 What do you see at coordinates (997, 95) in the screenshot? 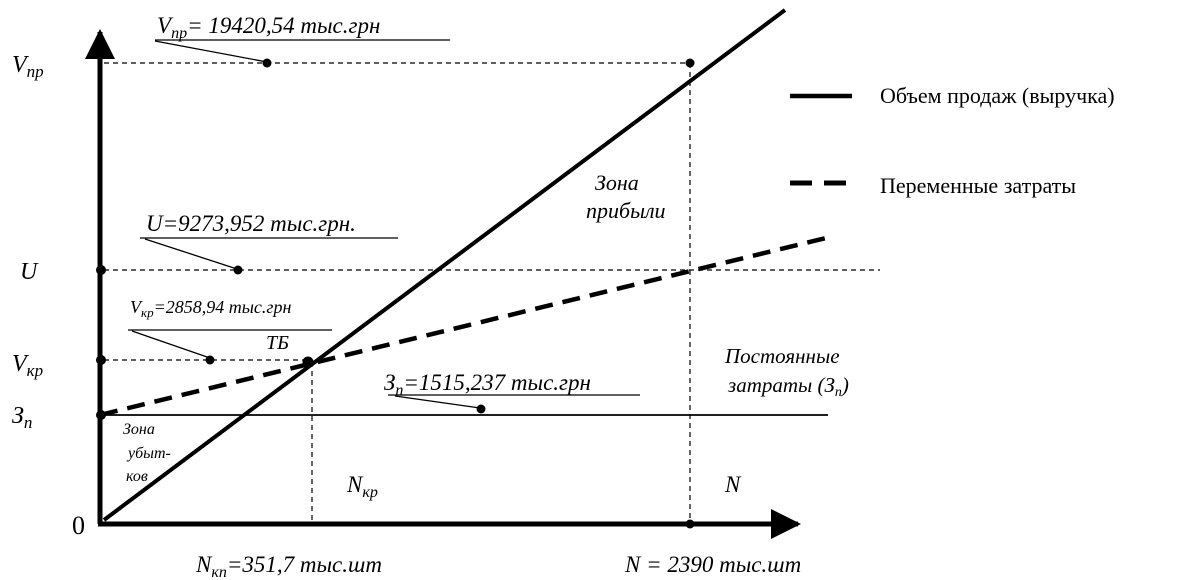
I see `legend-item-revenue: Объем продаж (выручка)` at bounding box center [997, 95].